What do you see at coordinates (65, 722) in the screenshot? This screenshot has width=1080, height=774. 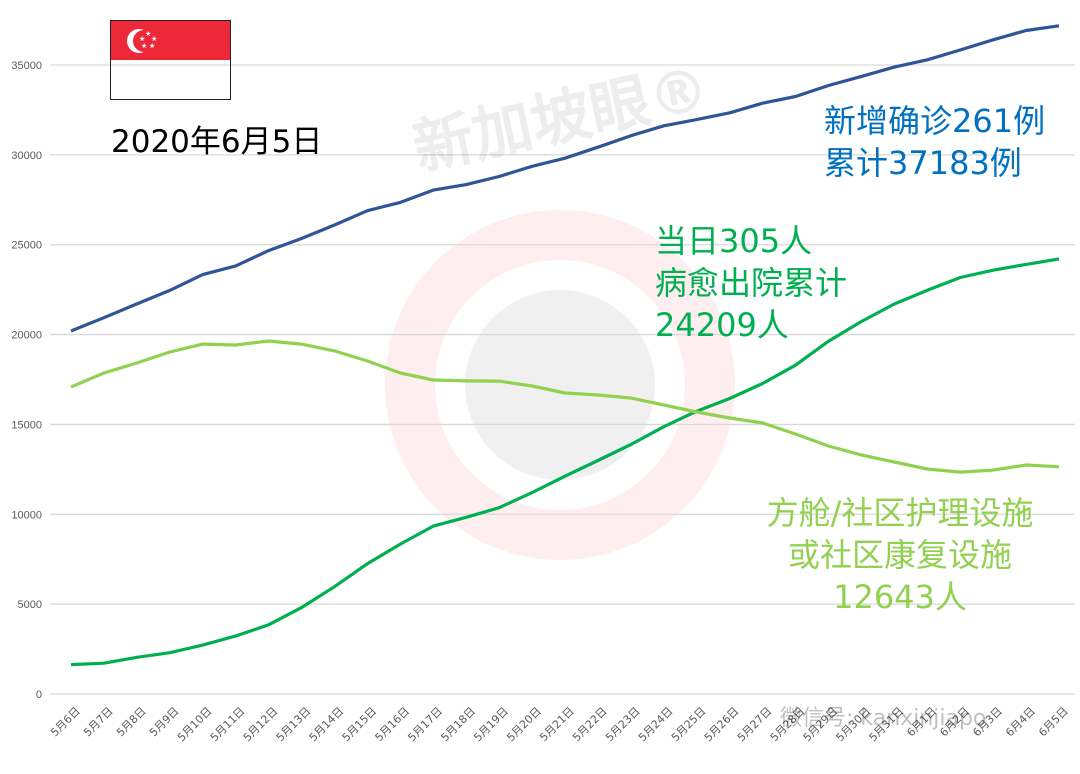 I see `x-tick-label: 5月6日` at bounding box center [65, 722].